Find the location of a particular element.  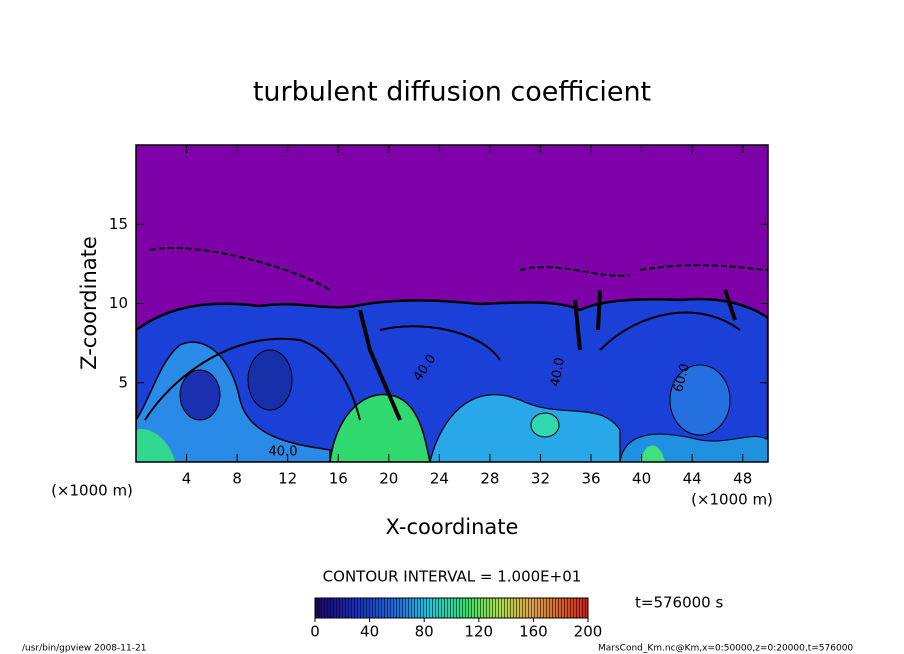

colorbar-tick-label: 0 is located at coordinates (315, 632).